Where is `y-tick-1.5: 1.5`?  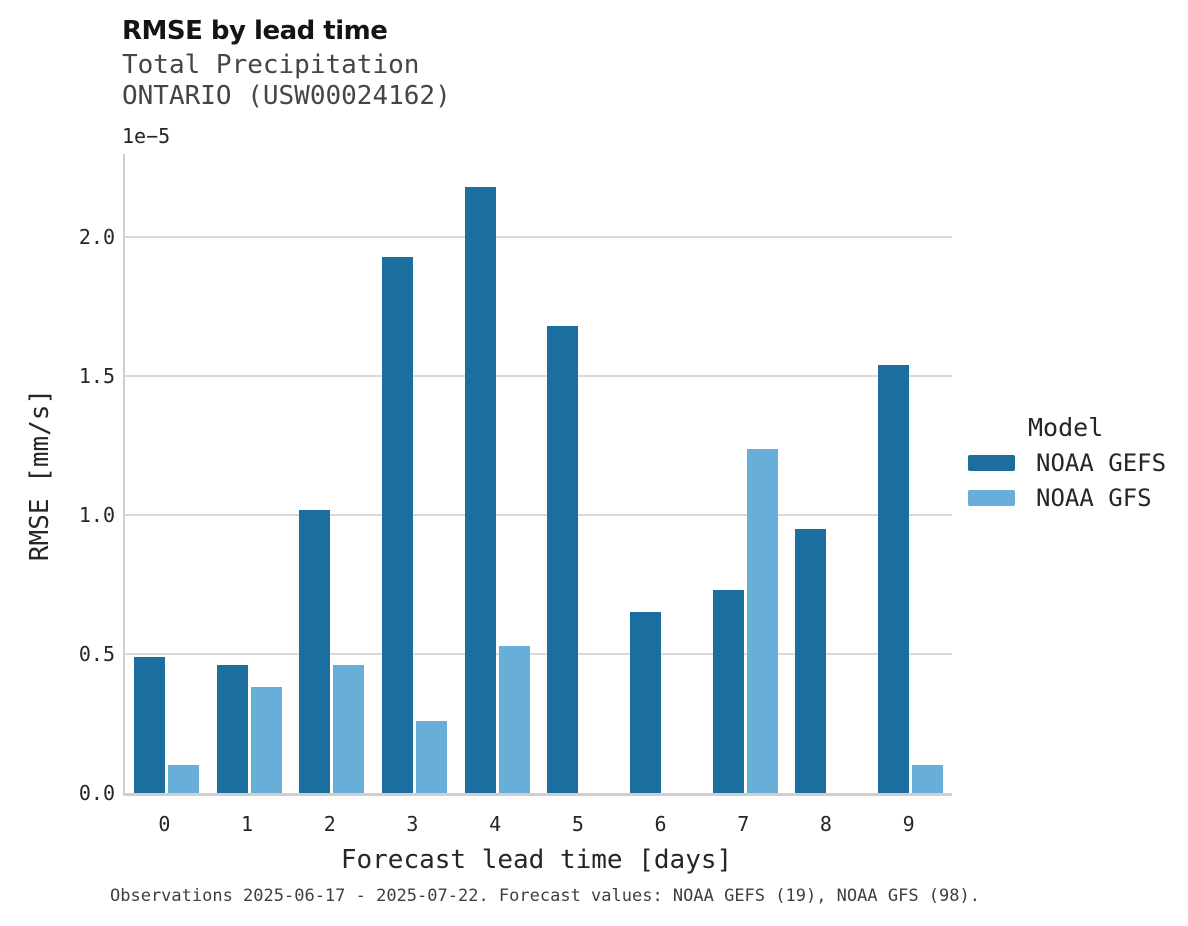
y-tick-1.5: 1.5 is located at coordinates (96, 376).